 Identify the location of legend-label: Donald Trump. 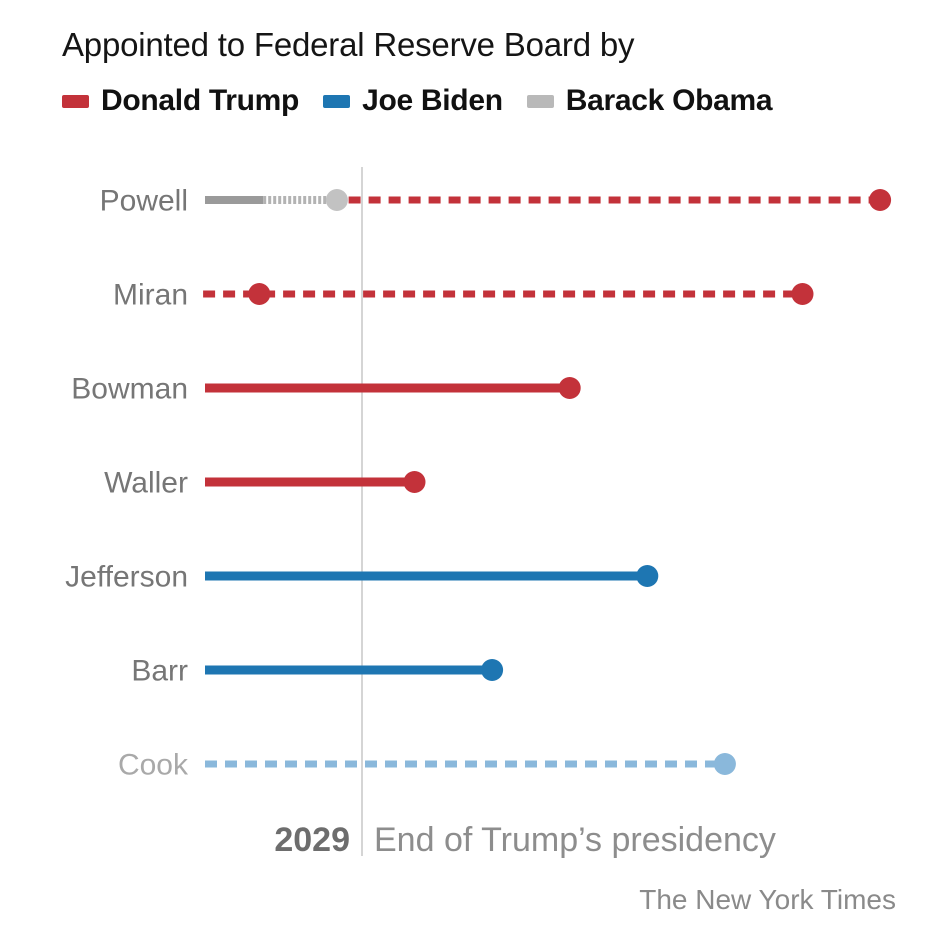
(200, 100).